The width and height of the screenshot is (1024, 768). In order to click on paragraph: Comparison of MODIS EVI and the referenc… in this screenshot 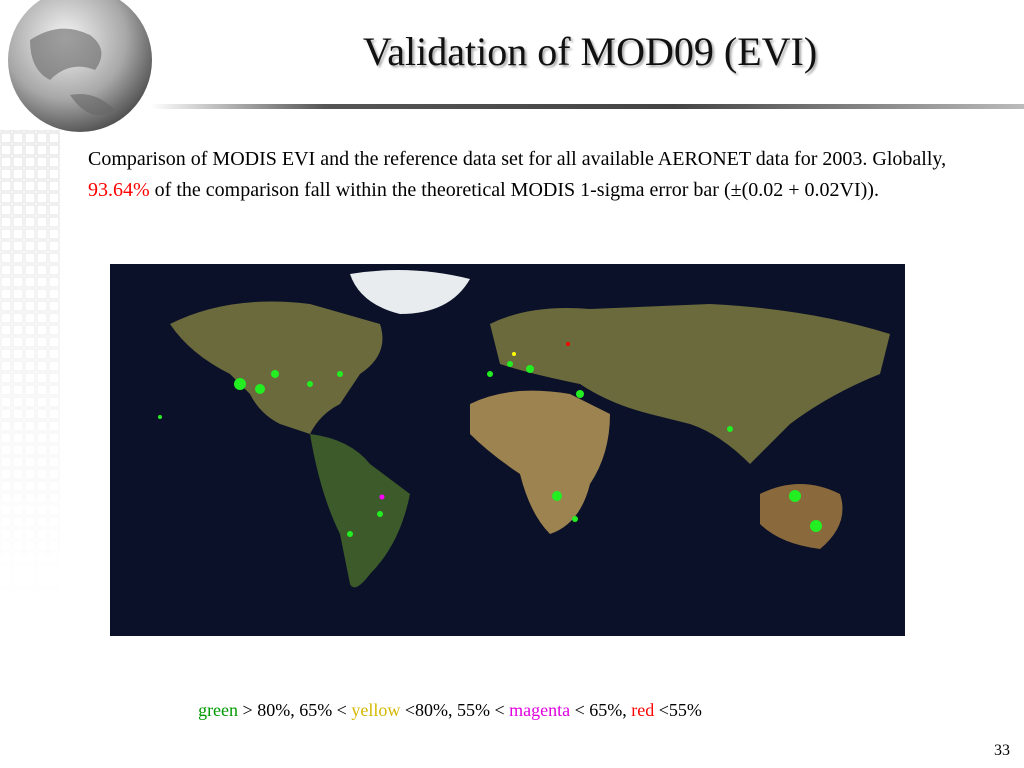, I will do `click(533, 175)`.